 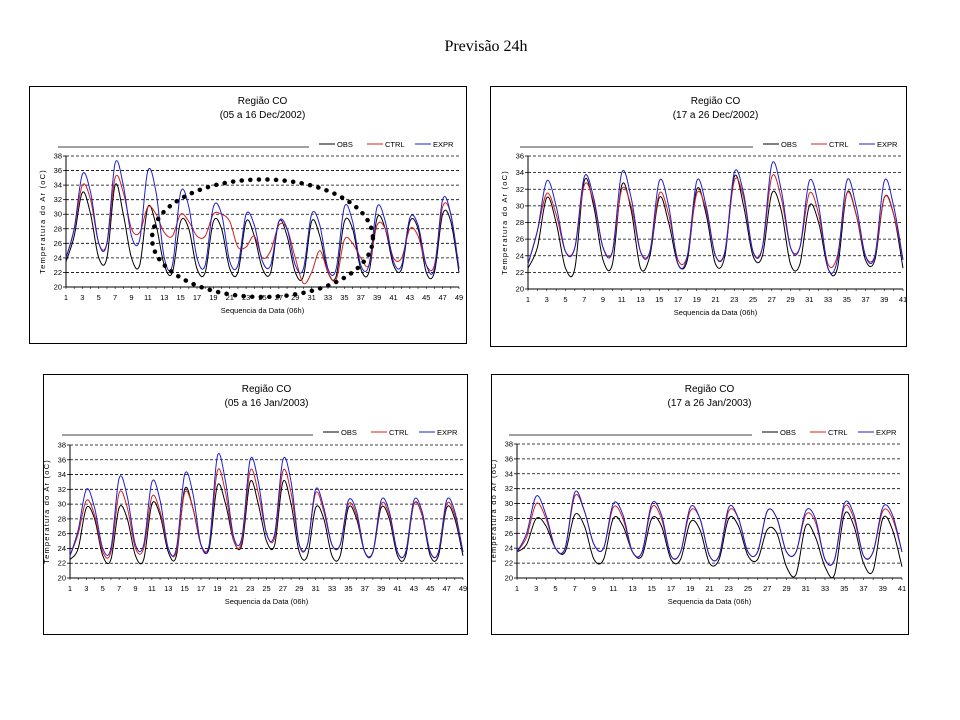 I want to click on chart-subtitle: (17 a 26 Jan/2003), so click(x=710, y=403).